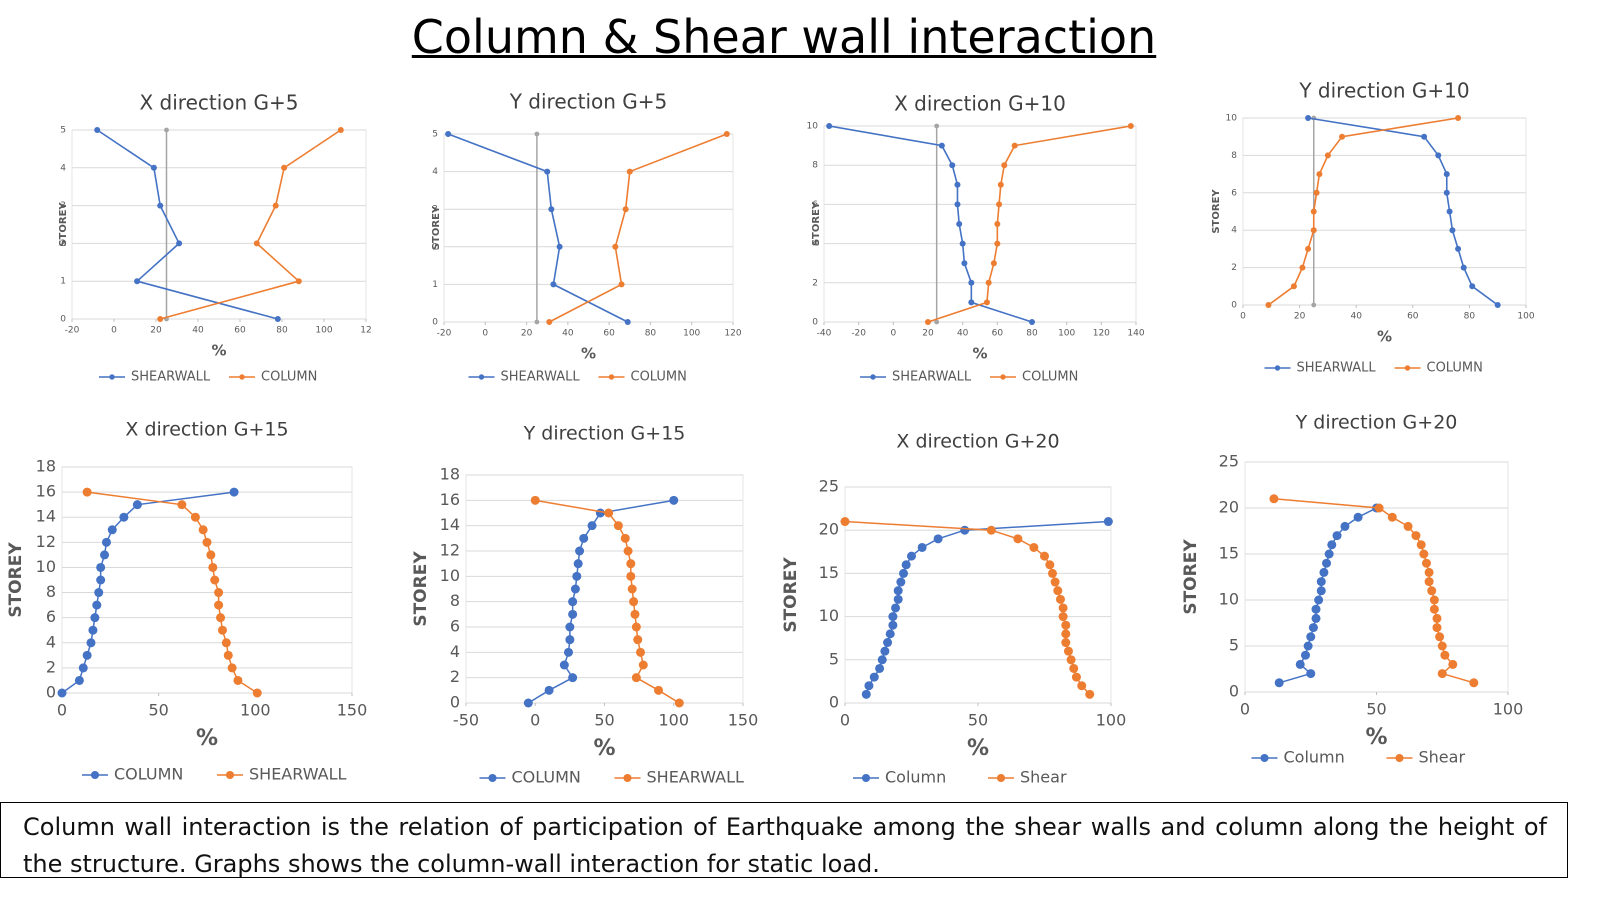 The height and width of the screenshot is (900, 1600). I want to click on y-tick-label: 12, so click(450, 550).